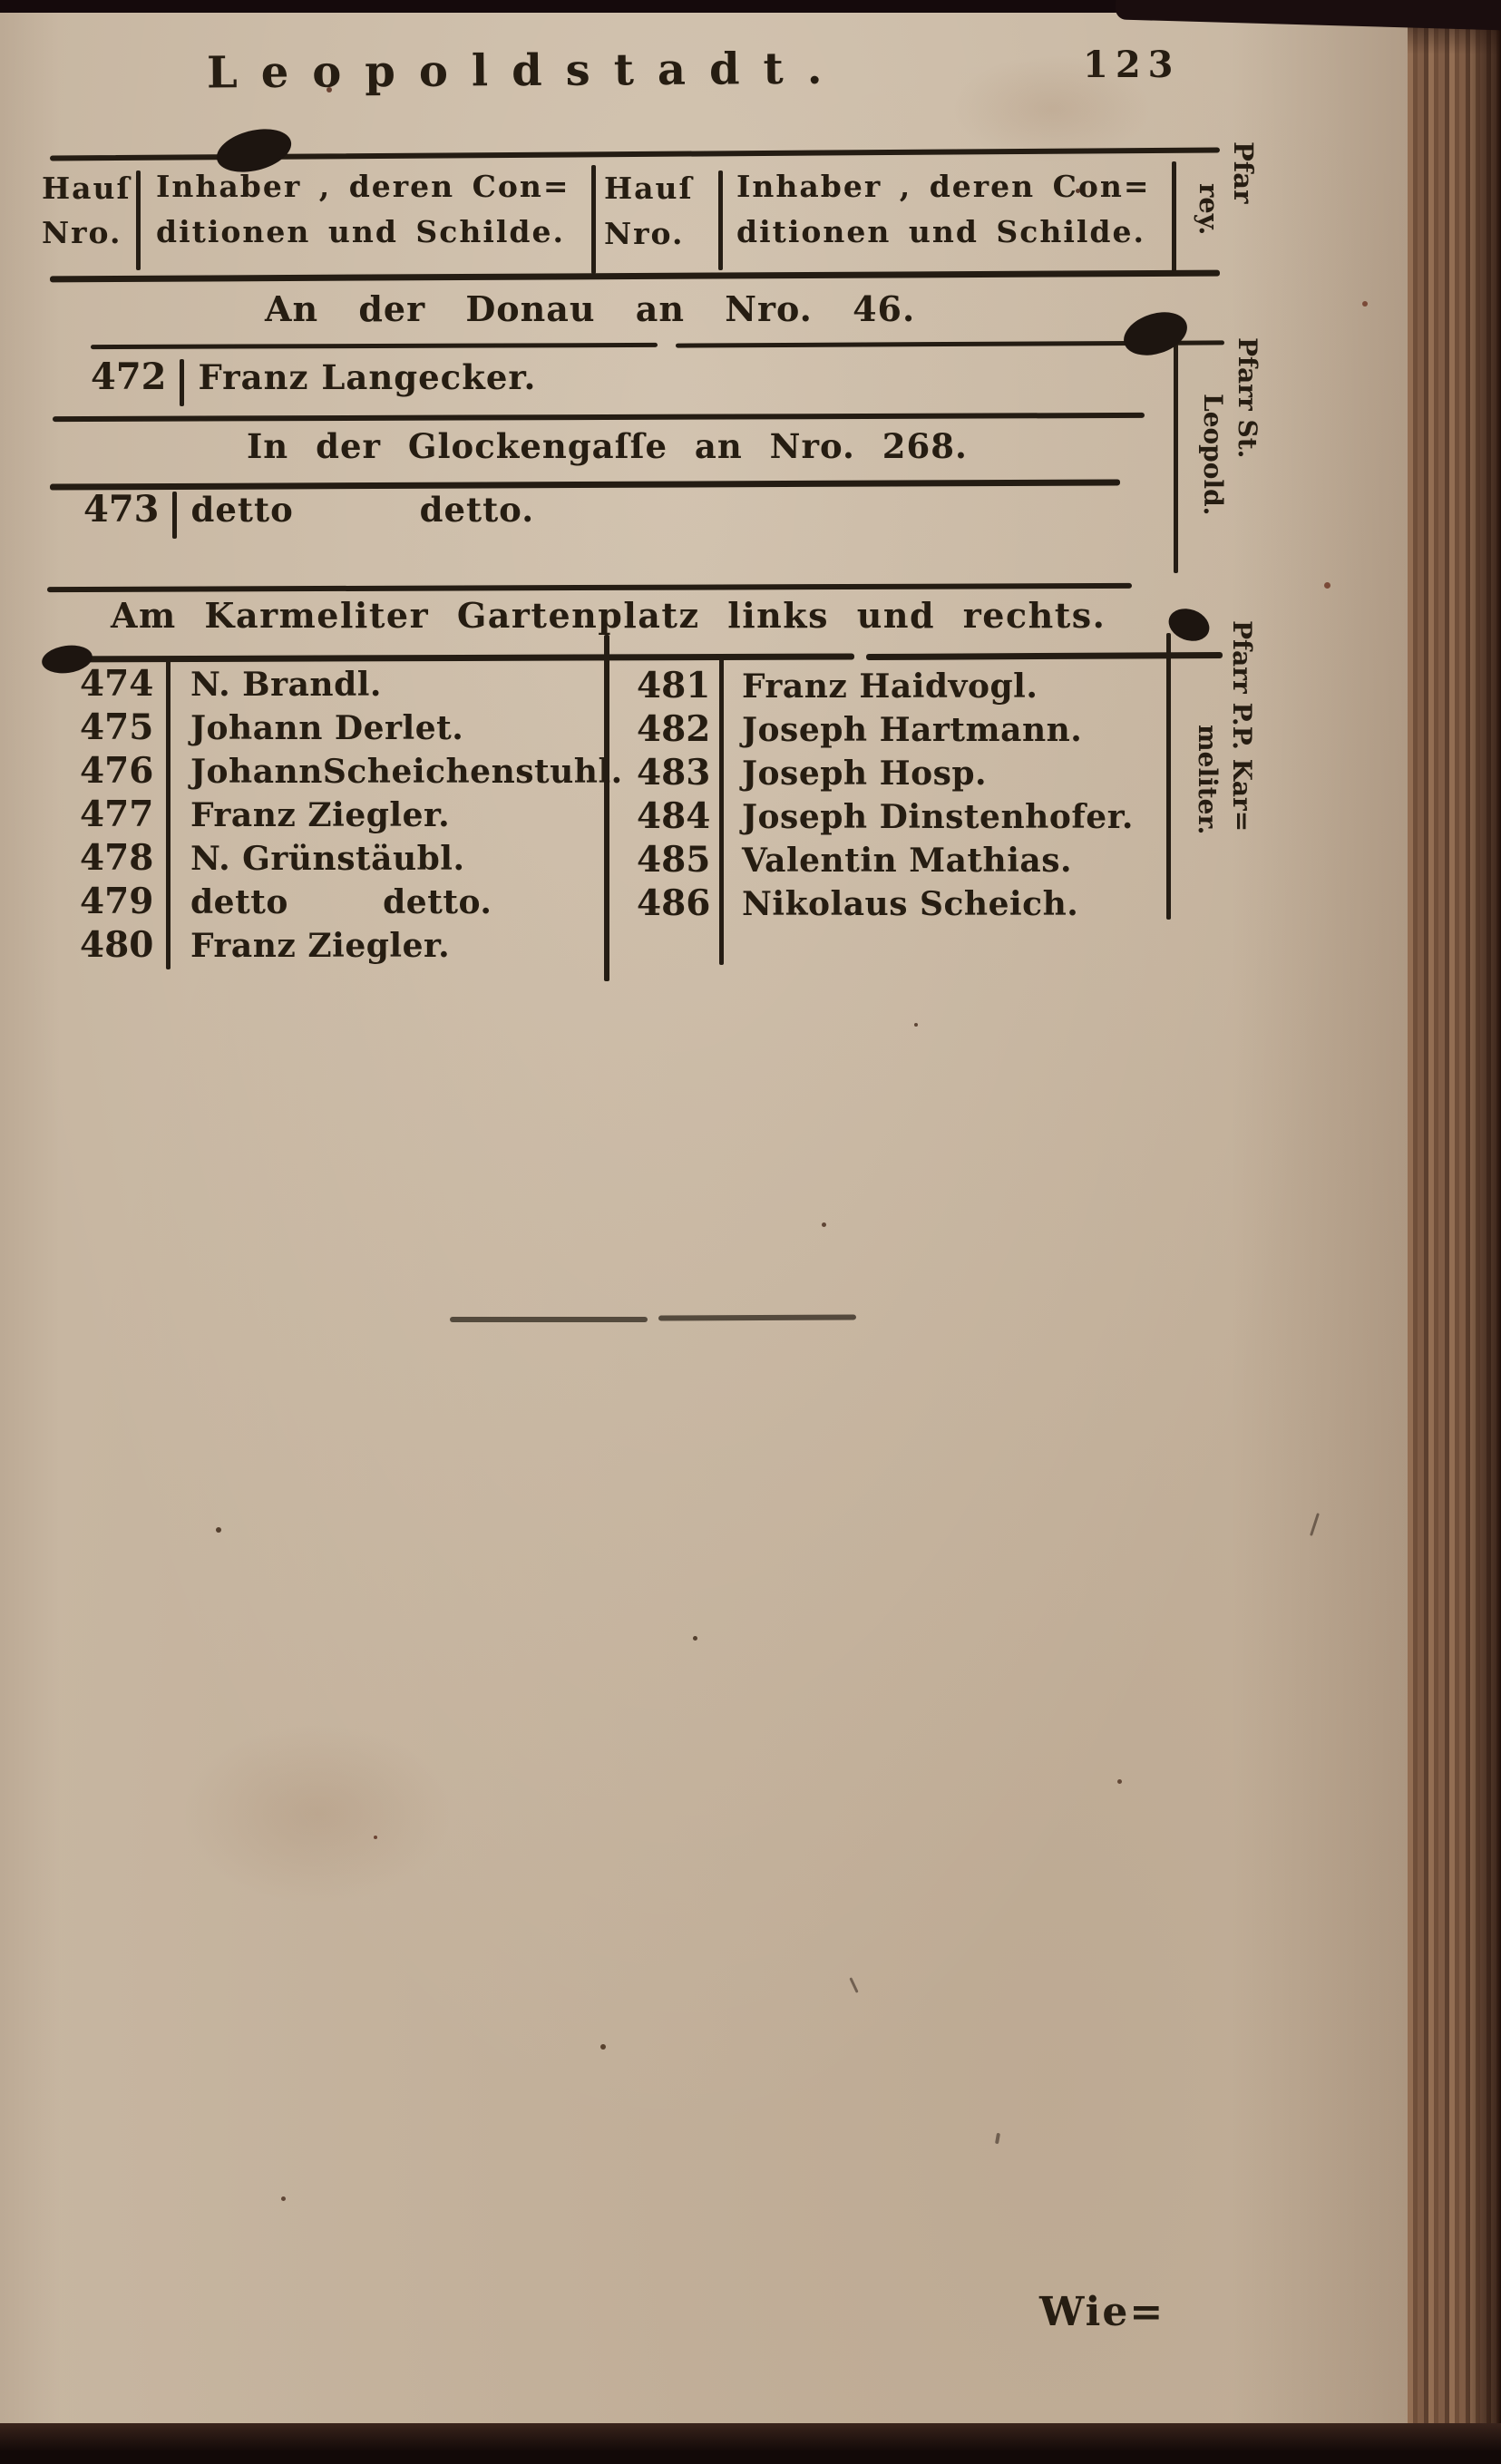 The height and width of the screenshot is (2464, 1501). What do you see at coordinates (327, 859) in the screenshot?
I see `owner-name: N. Grünstäubl.` at bounding box center [327, 859].